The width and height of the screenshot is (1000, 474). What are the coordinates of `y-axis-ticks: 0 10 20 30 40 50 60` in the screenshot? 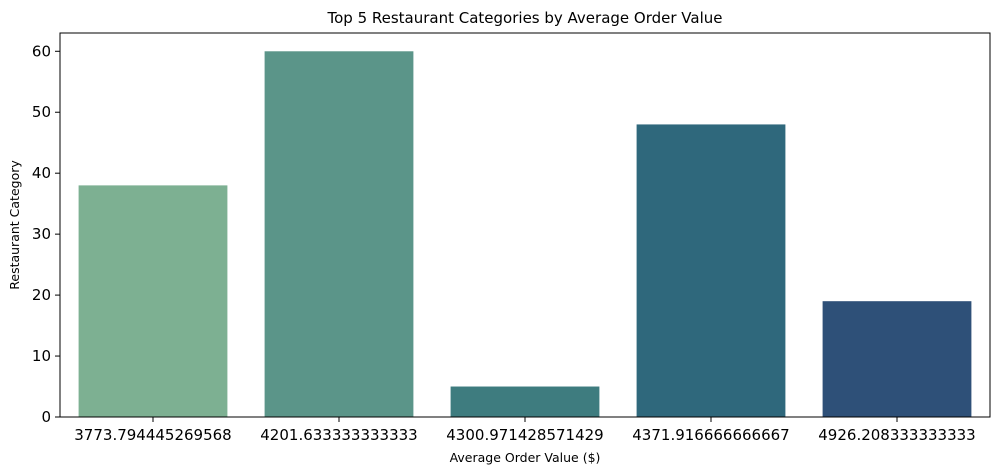 It's located at (46, 234).